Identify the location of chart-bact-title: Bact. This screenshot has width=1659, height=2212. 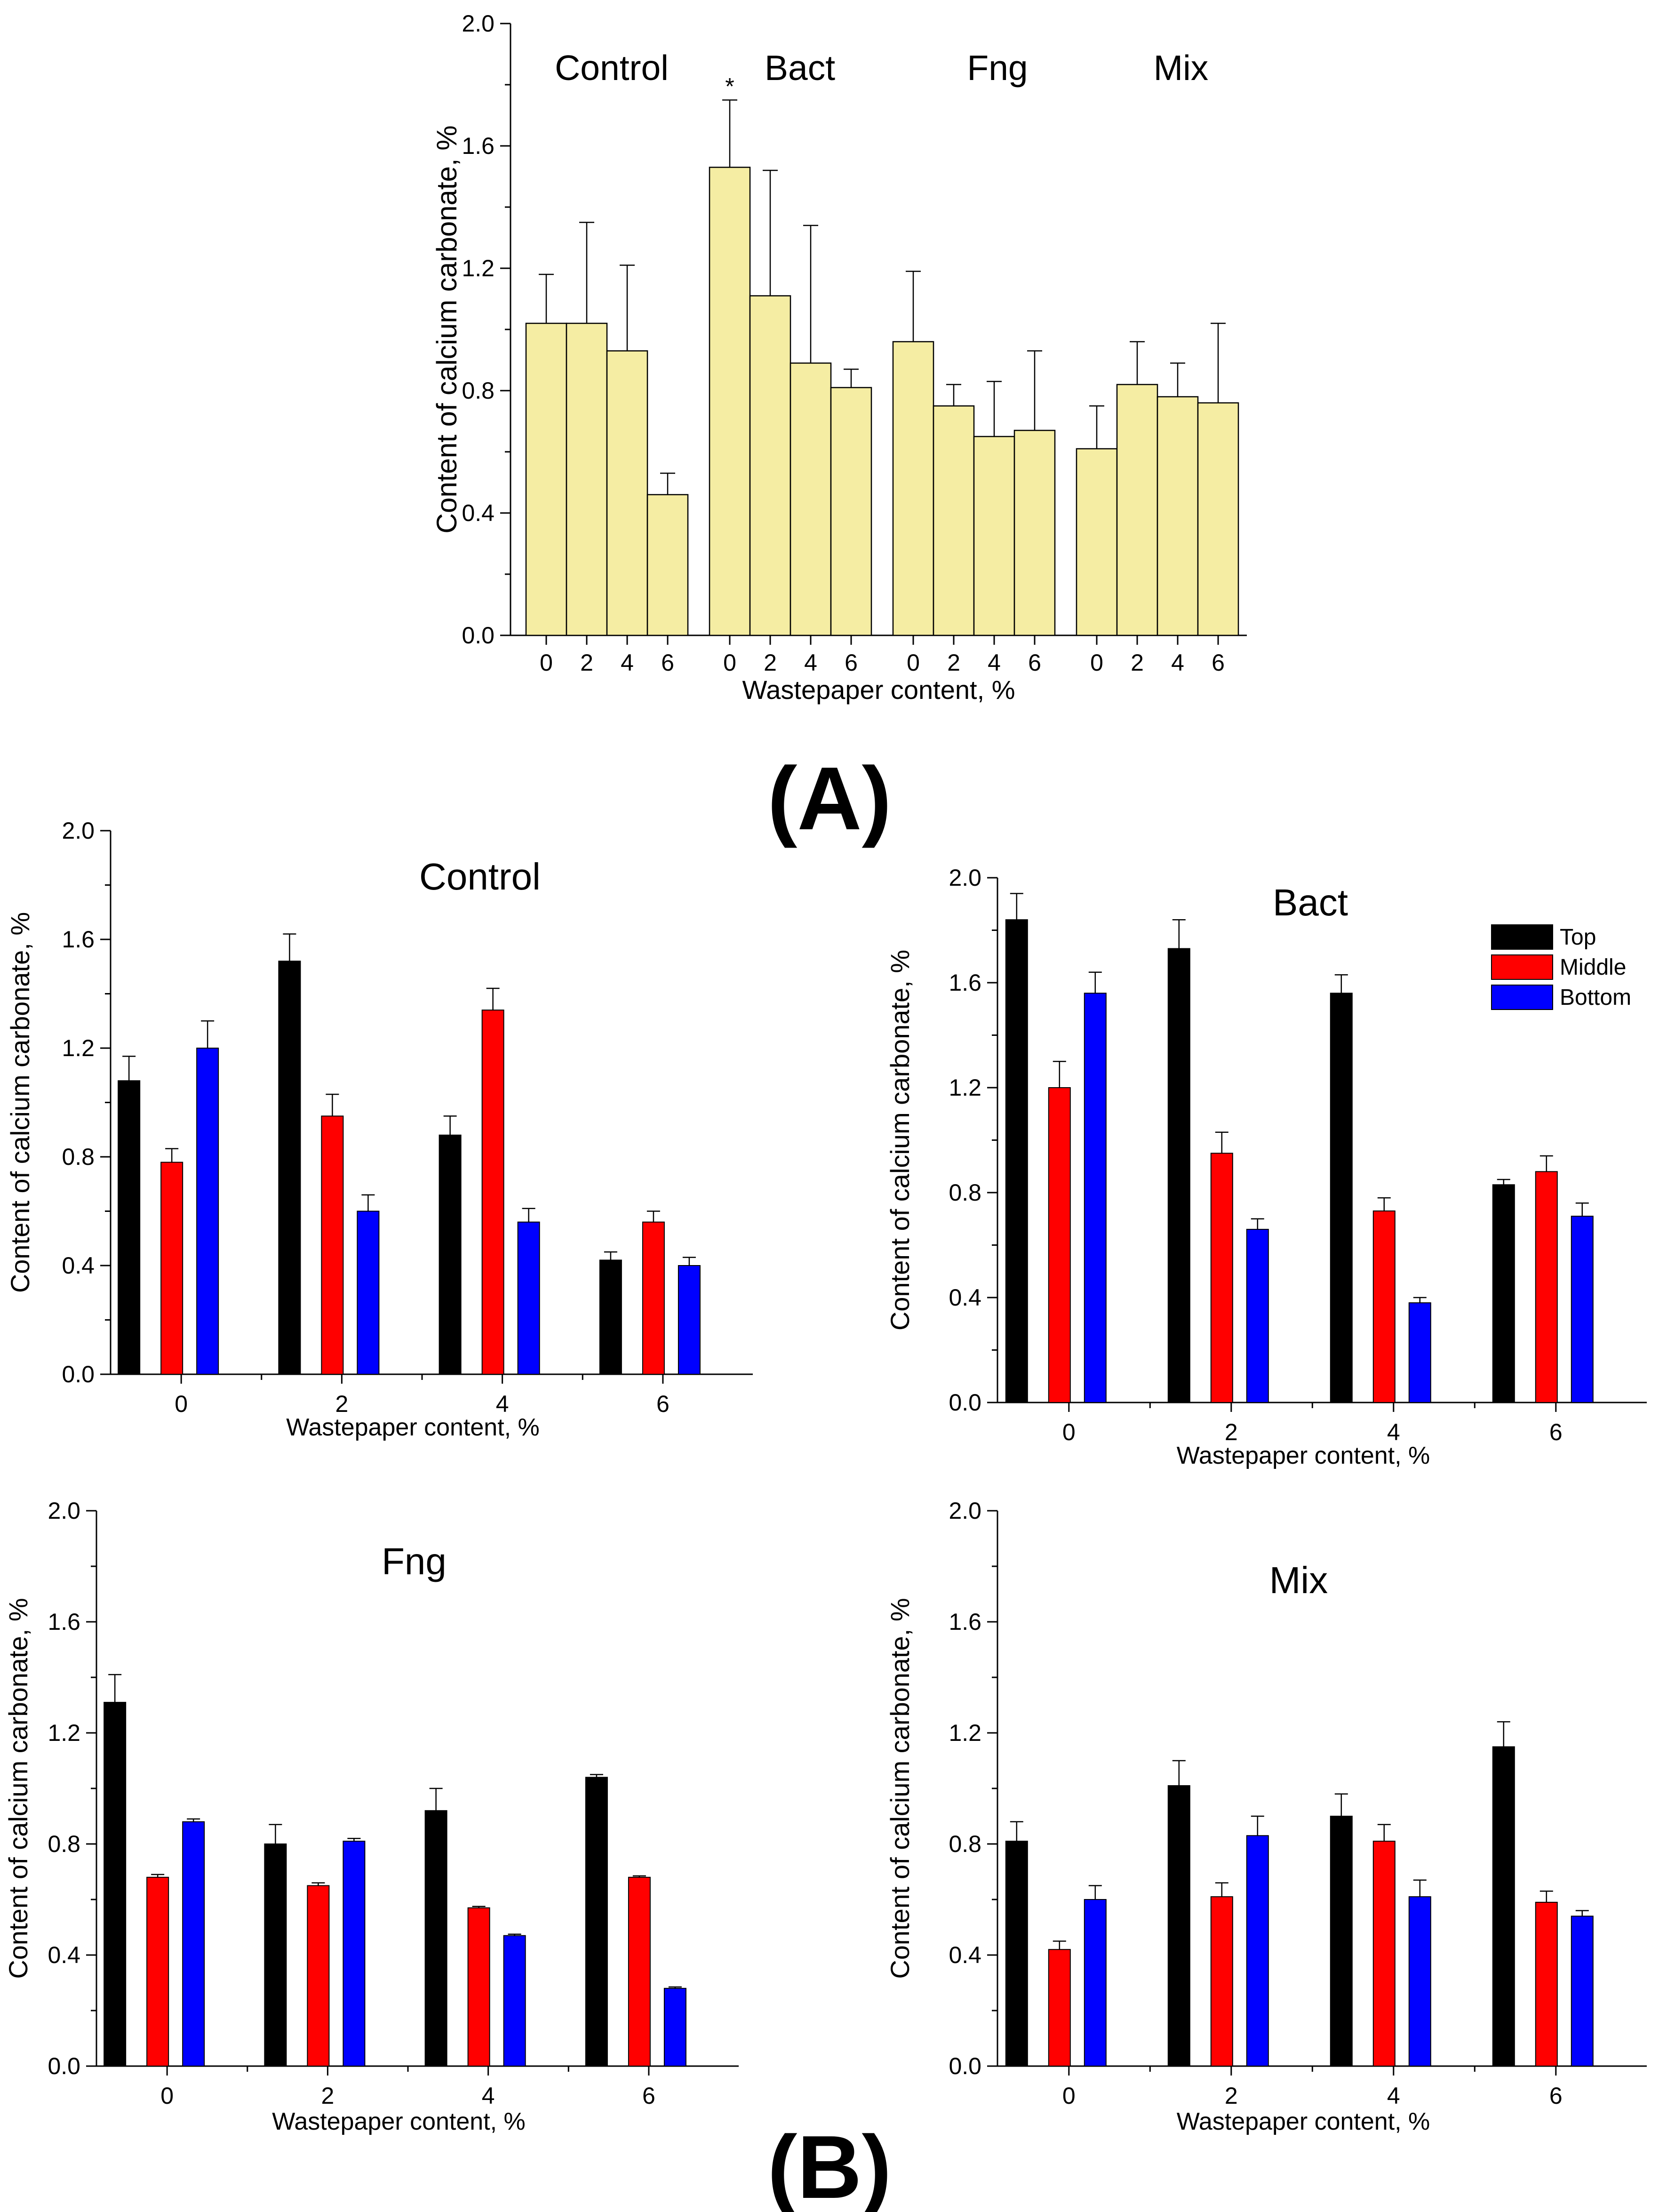
(1311, 902).